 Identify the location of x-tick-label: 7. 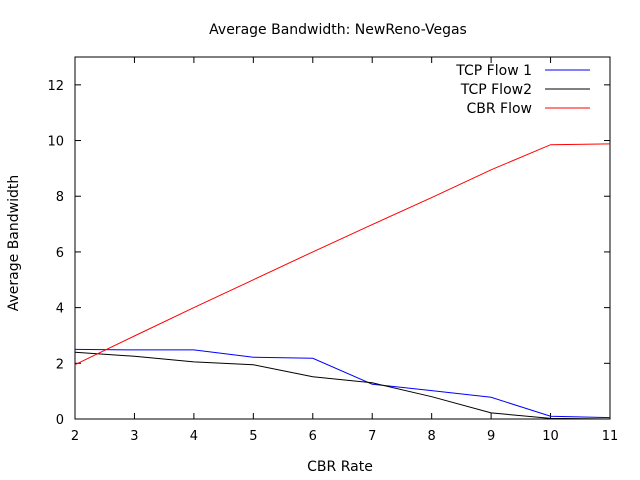
(372, 436).